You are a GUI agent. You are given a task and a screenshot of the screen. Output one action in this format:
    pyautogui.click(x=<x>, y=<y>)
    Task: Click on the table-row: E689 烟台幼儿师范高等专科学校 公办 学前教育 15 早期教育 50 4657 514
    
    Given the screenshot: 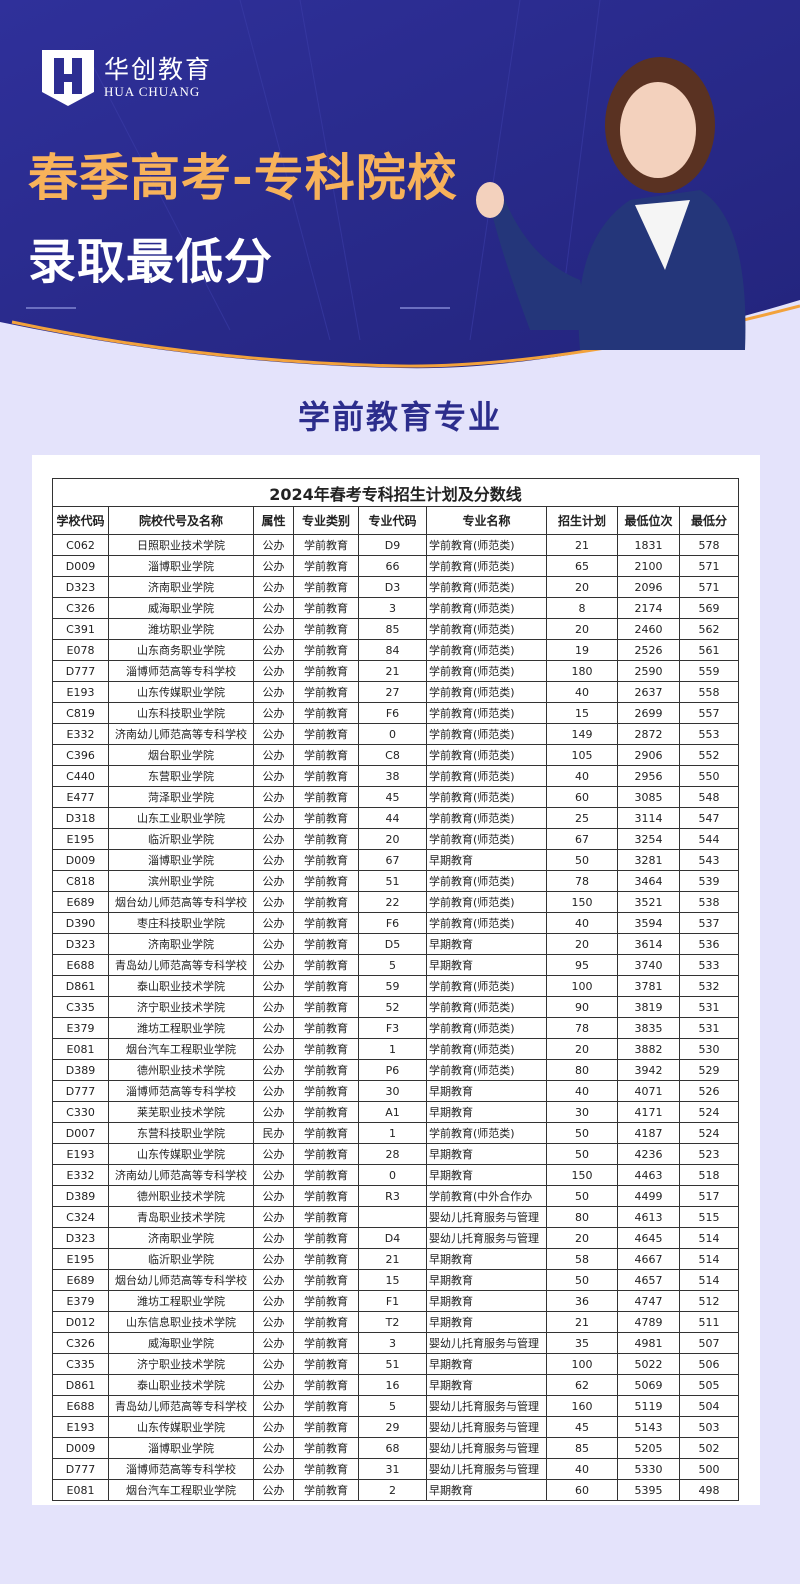 What is the action you would take?
    pyautogui.click(x=395, y=1280)
    